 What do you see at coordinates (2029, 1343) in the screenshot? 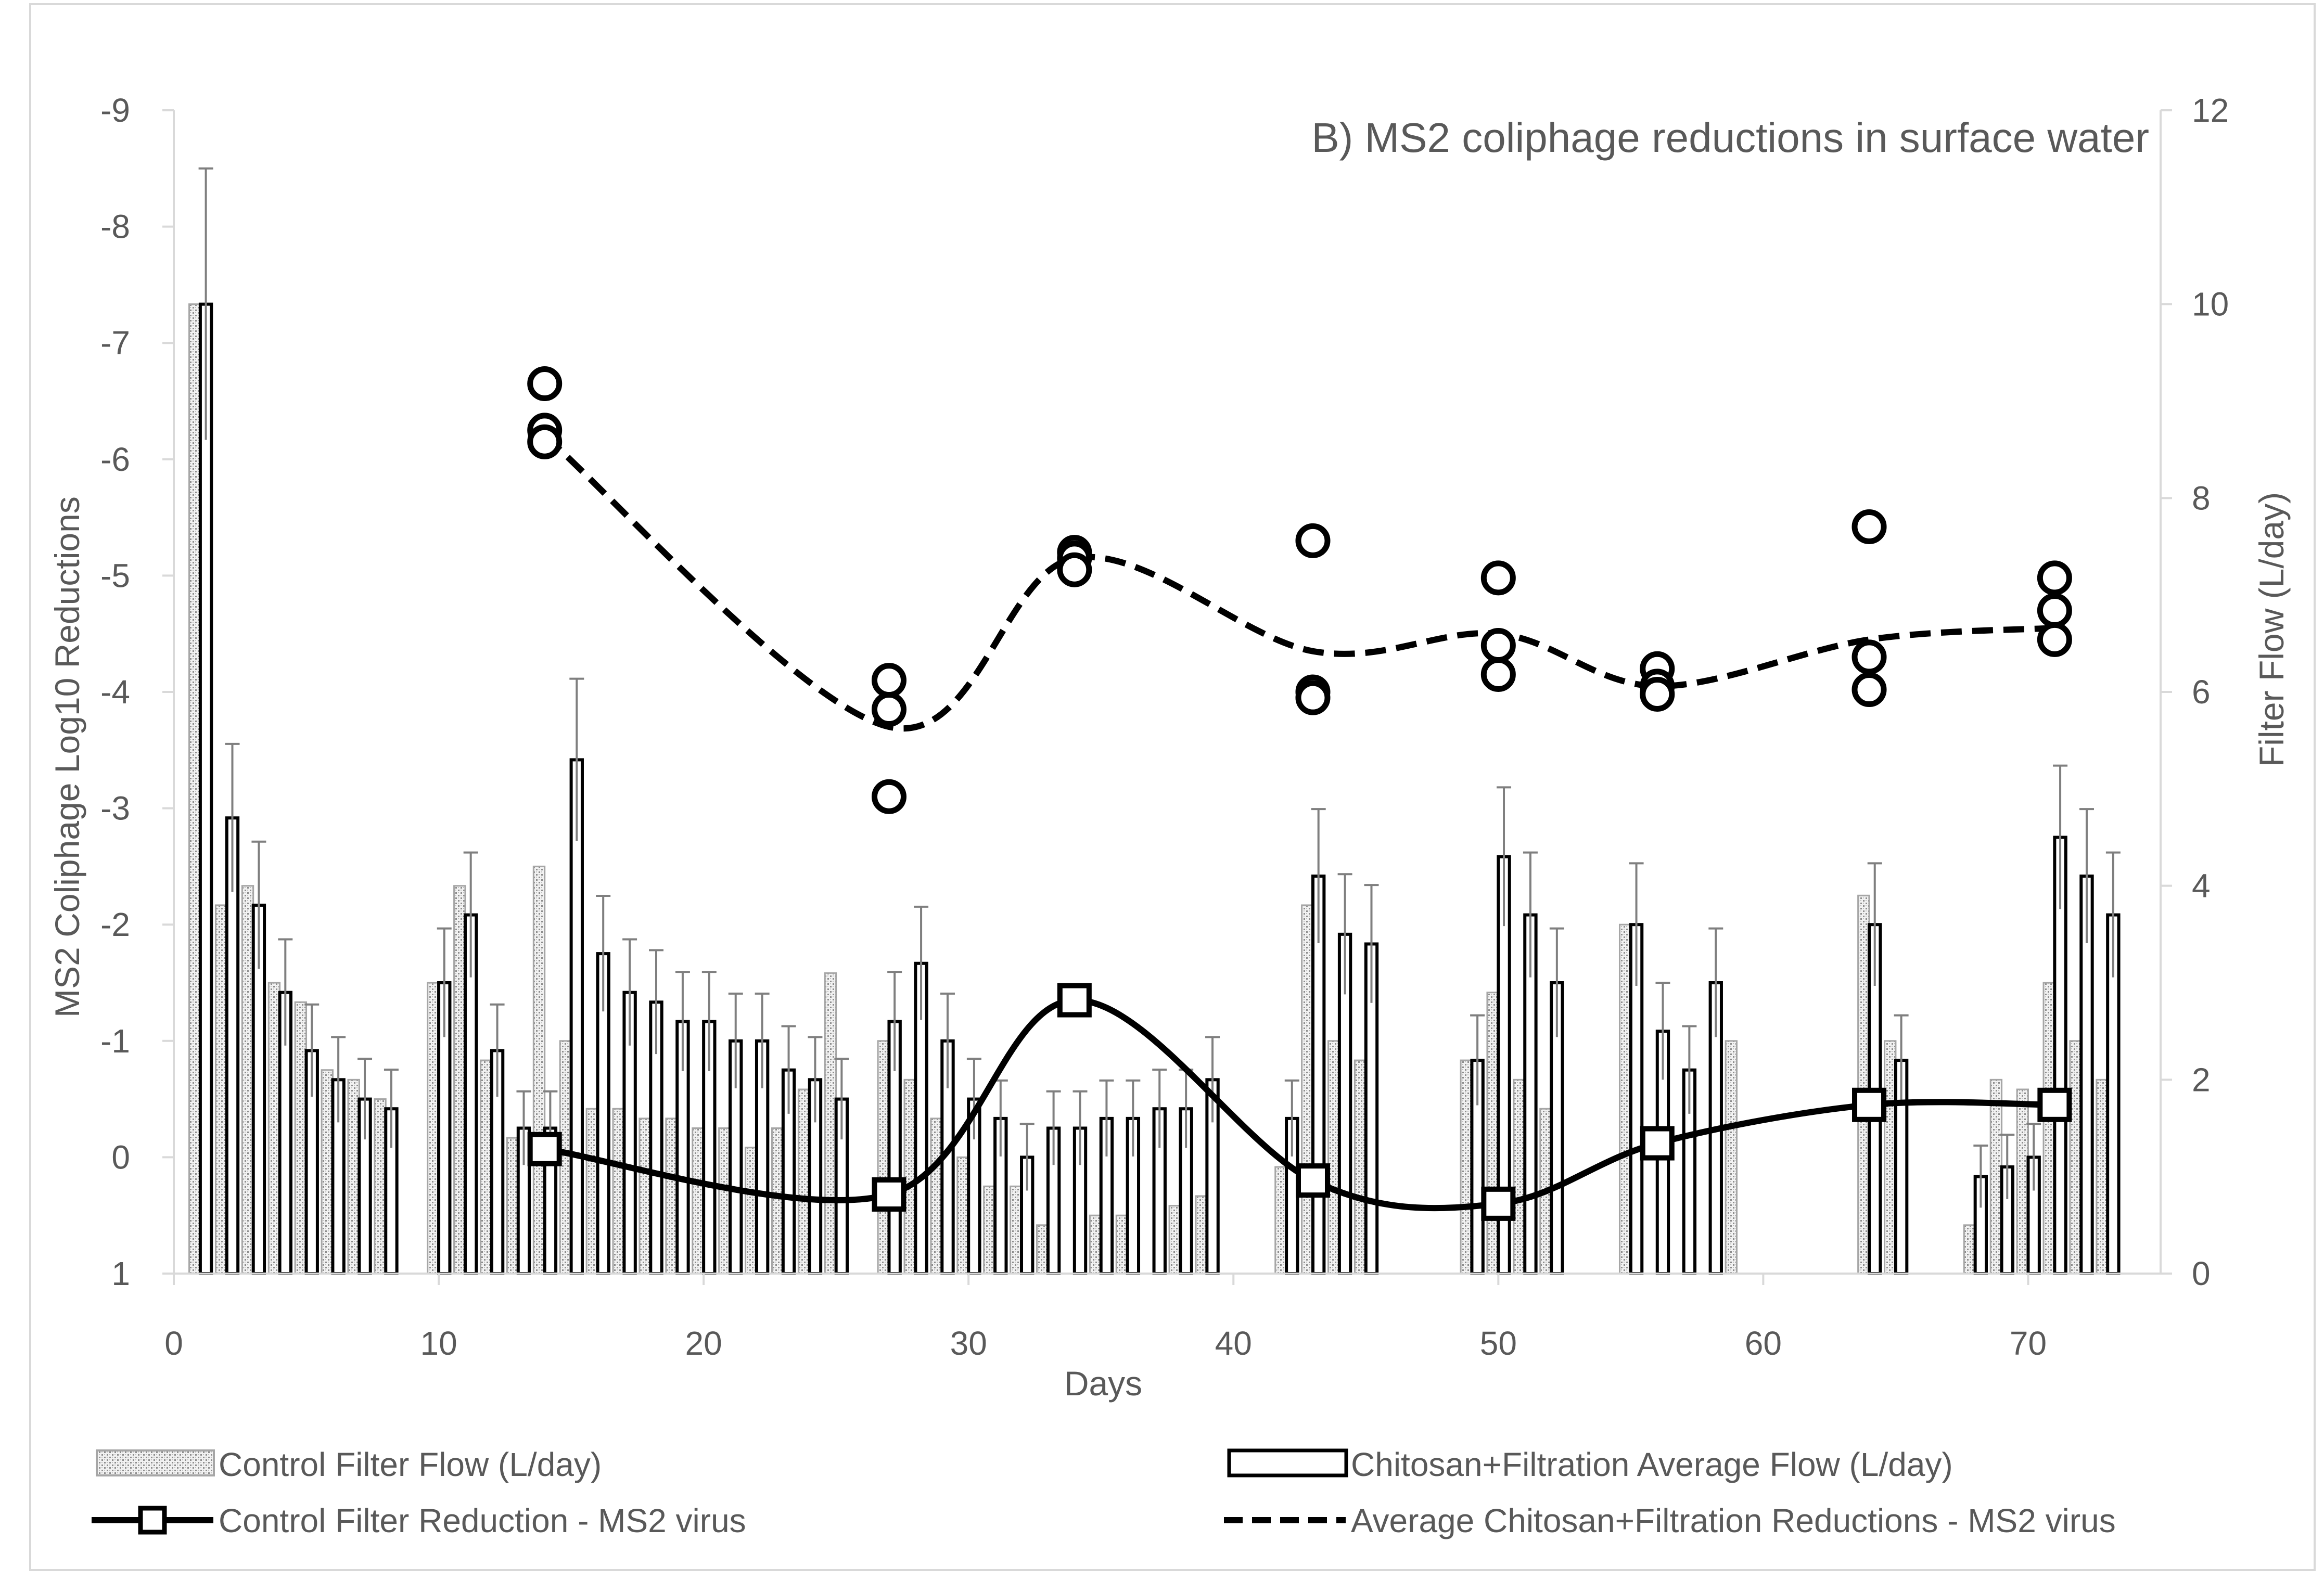
I see `x-tick-label: 70` at bounding box center [2029, 1343].